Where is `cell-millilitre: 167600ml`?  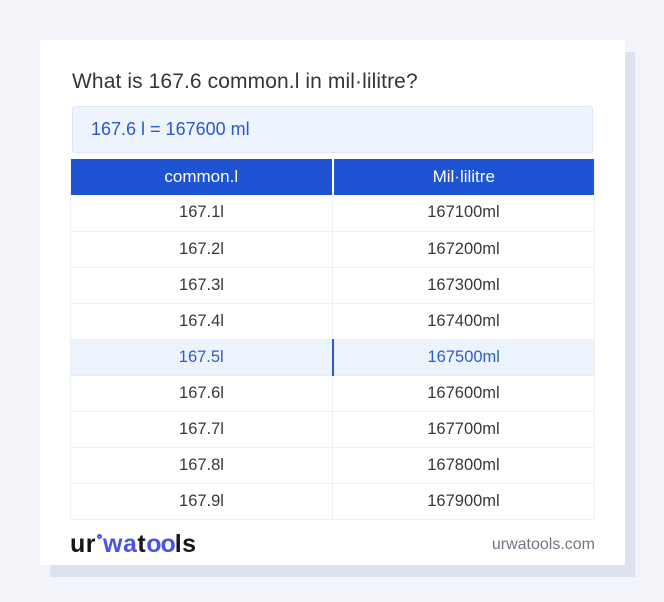 cell-millilitre: 167600ml is located at coordinates (463, 393).